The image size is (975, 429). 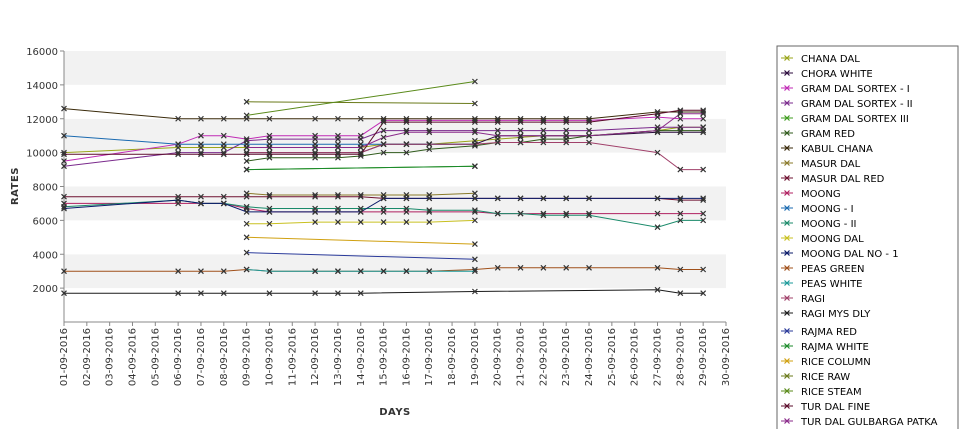 I want to click on x-tick-label: 05-09-2016, so click(x=155, y=357).